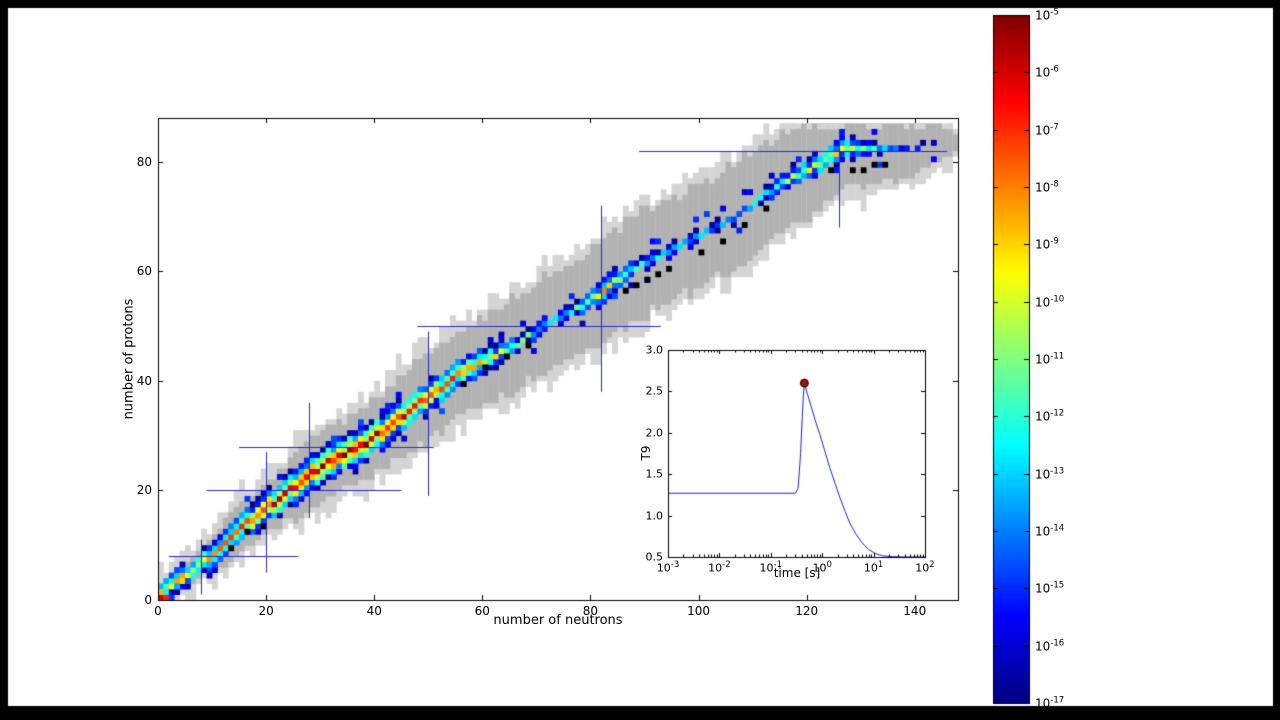  Describe the element at coordinates (698, 611) in the screenshot. I see `x-tick-label: 100` at that location.